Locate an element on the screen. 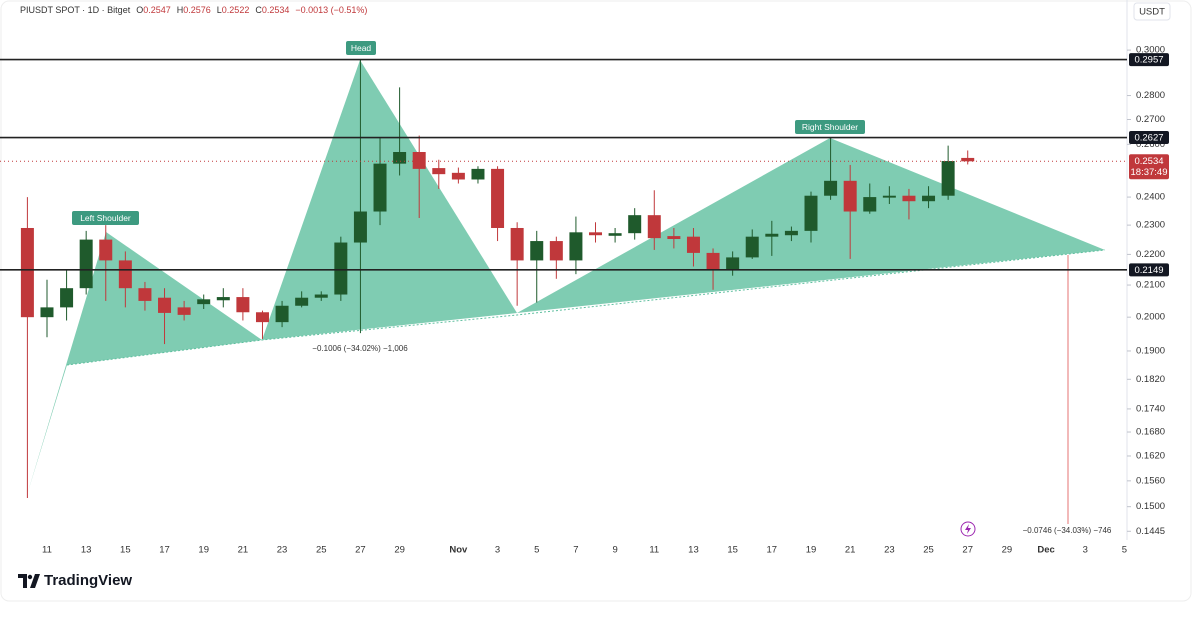  ohlc-value: 0.2522 is located at coordinates (235, 10).